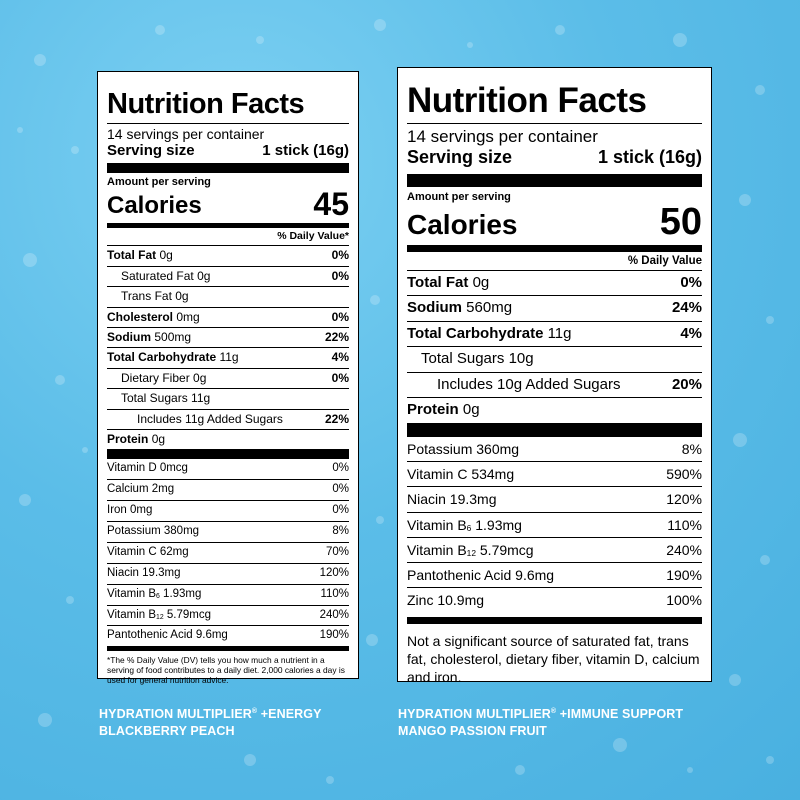 This screenshot has width=800, height=800. What do you see at coordinates (664, 260) in the screenshot?
I see `daily-value-header: % Daily Value` at bounding box center [664, 260].